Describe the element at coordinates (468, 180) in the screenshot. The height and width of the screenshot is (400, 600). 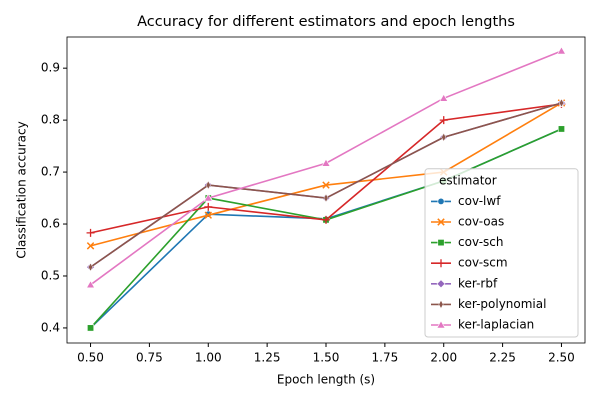
I see `legend-title: estimator` at that location.